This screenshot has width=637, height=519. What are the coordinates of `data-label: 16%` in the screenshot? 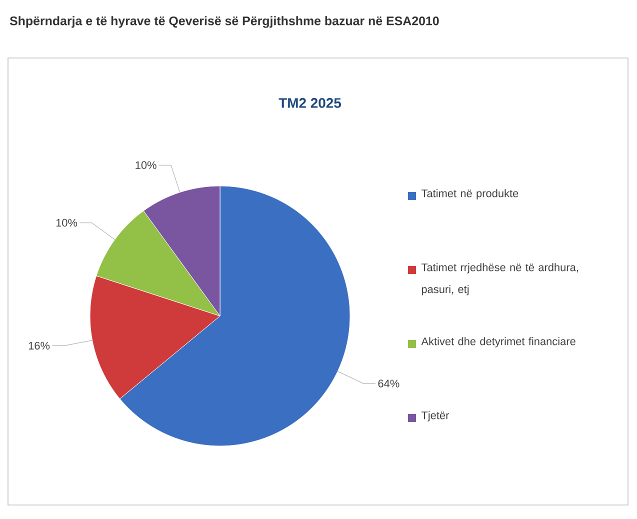 It's located at (39, 346).